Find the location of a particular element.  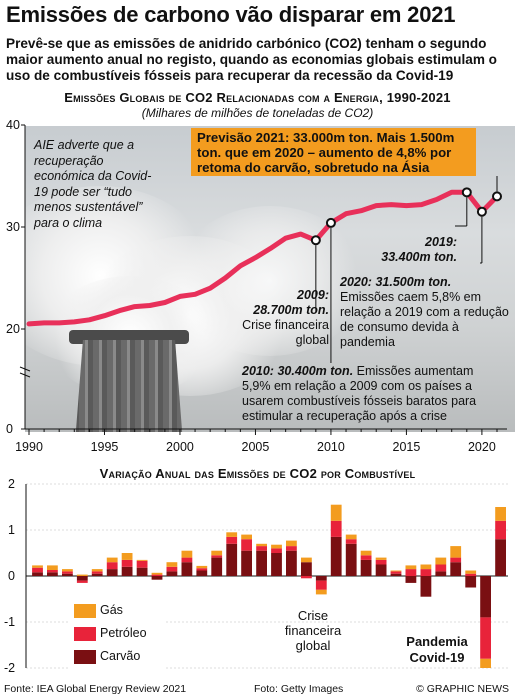

bar-Gás-2014 is located at coordinates (396, 571).